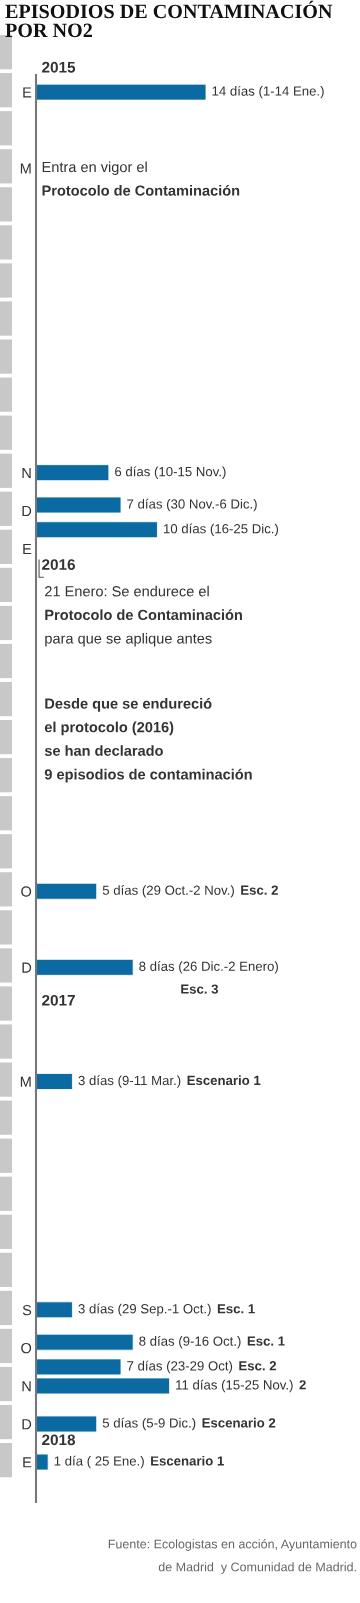  Describe the element at coordinates (58, 564) in the screenshot. I see `annotation: 2016` at that location.